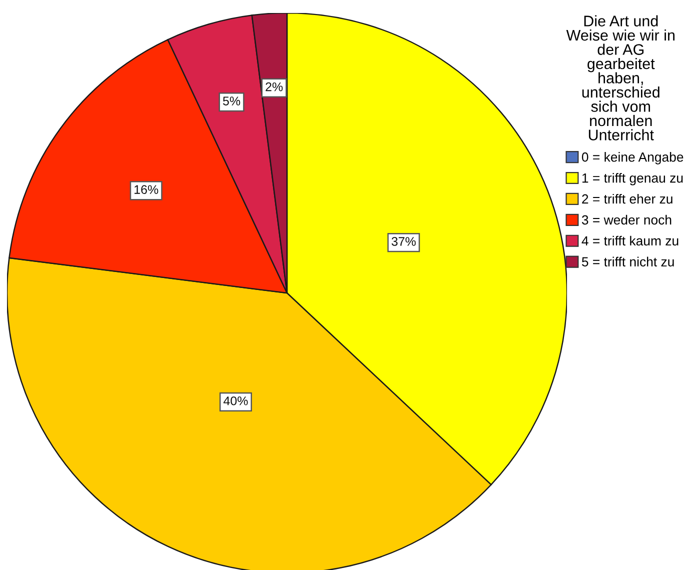 The height and width of the screenshot is (570, 688). I want to click on legend-label: 4 = trifft kaum zu, so click(630, 241).